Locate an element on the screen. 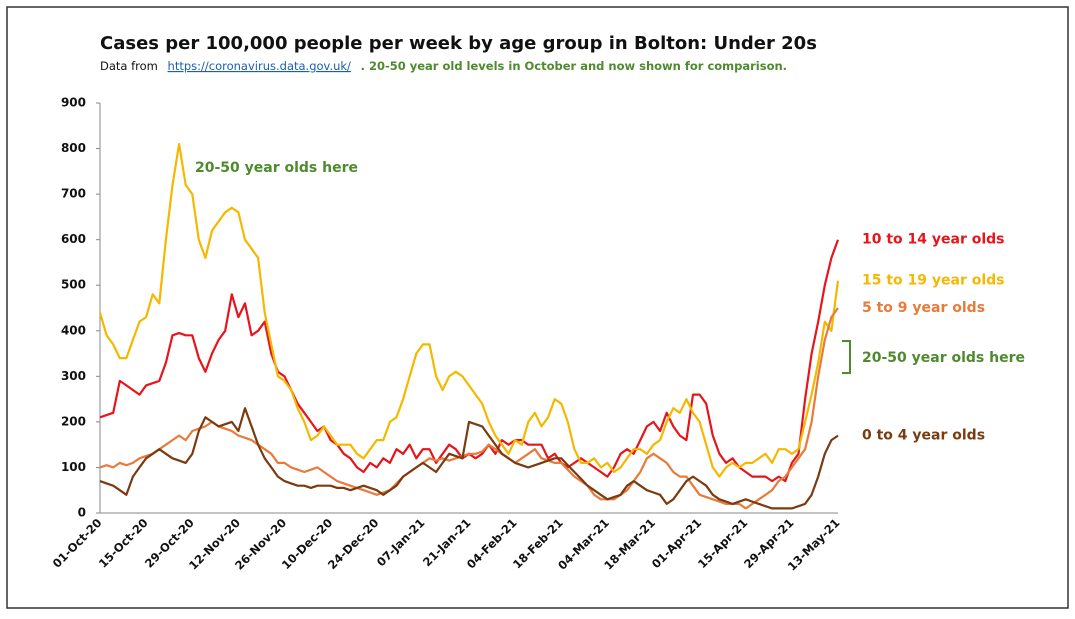  y-tick-label: 100 is located at coordinates (73, 467).